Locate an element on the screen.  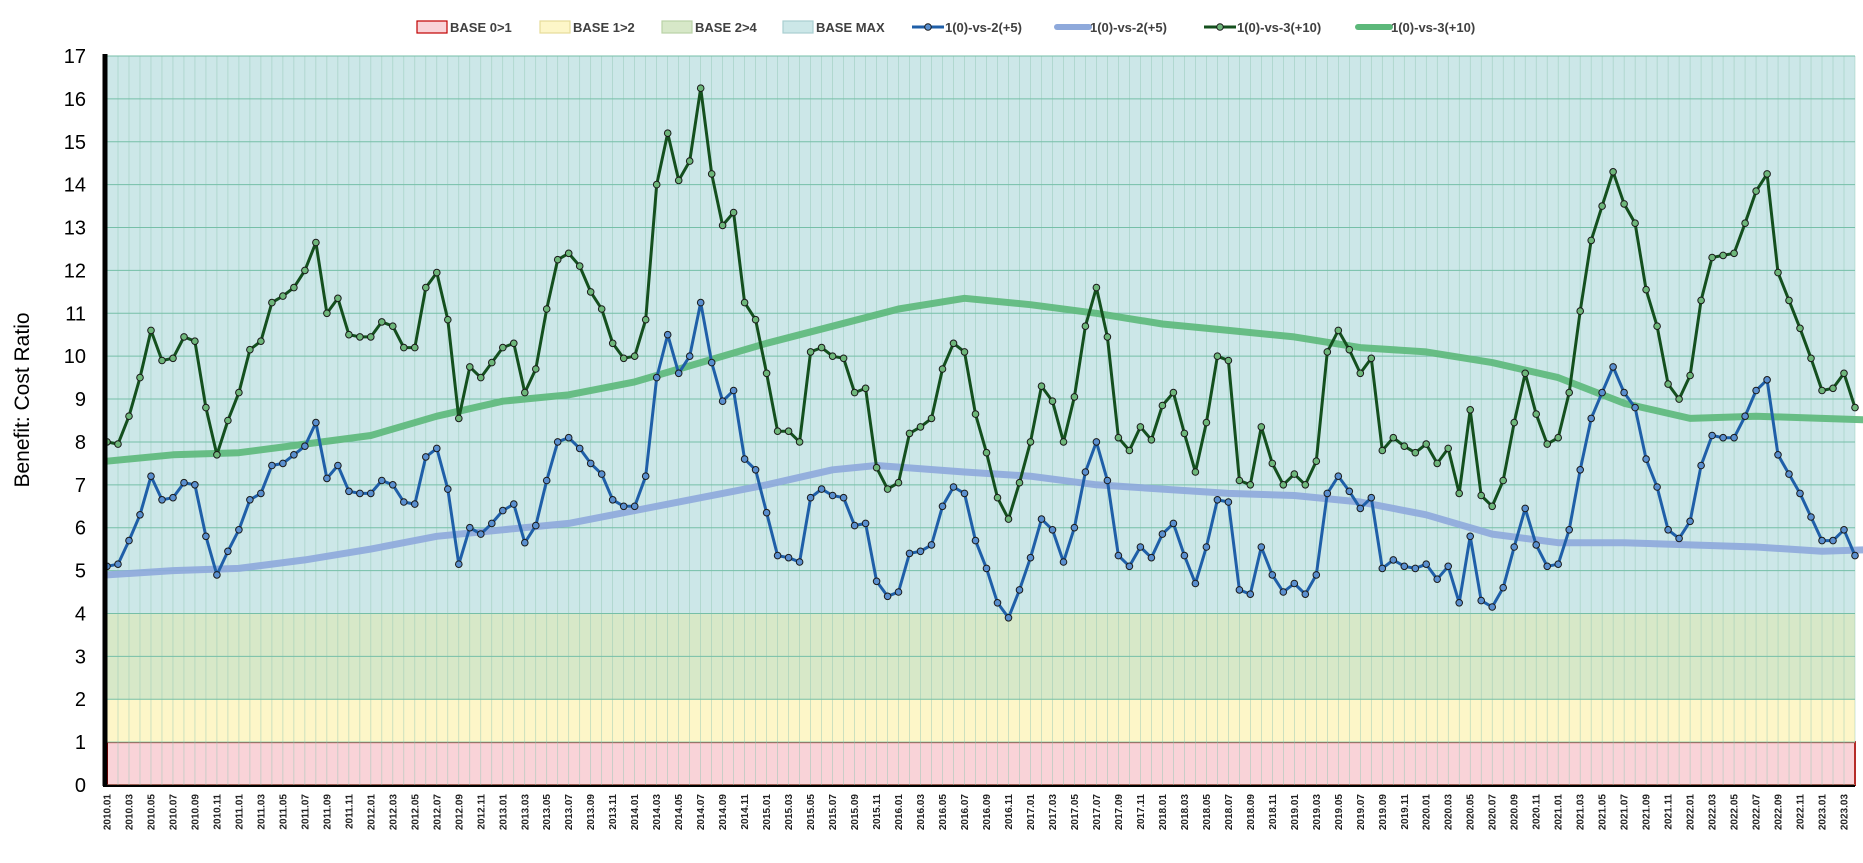
x-tick-label: 2012.11 is located at coordinates (481, 812).